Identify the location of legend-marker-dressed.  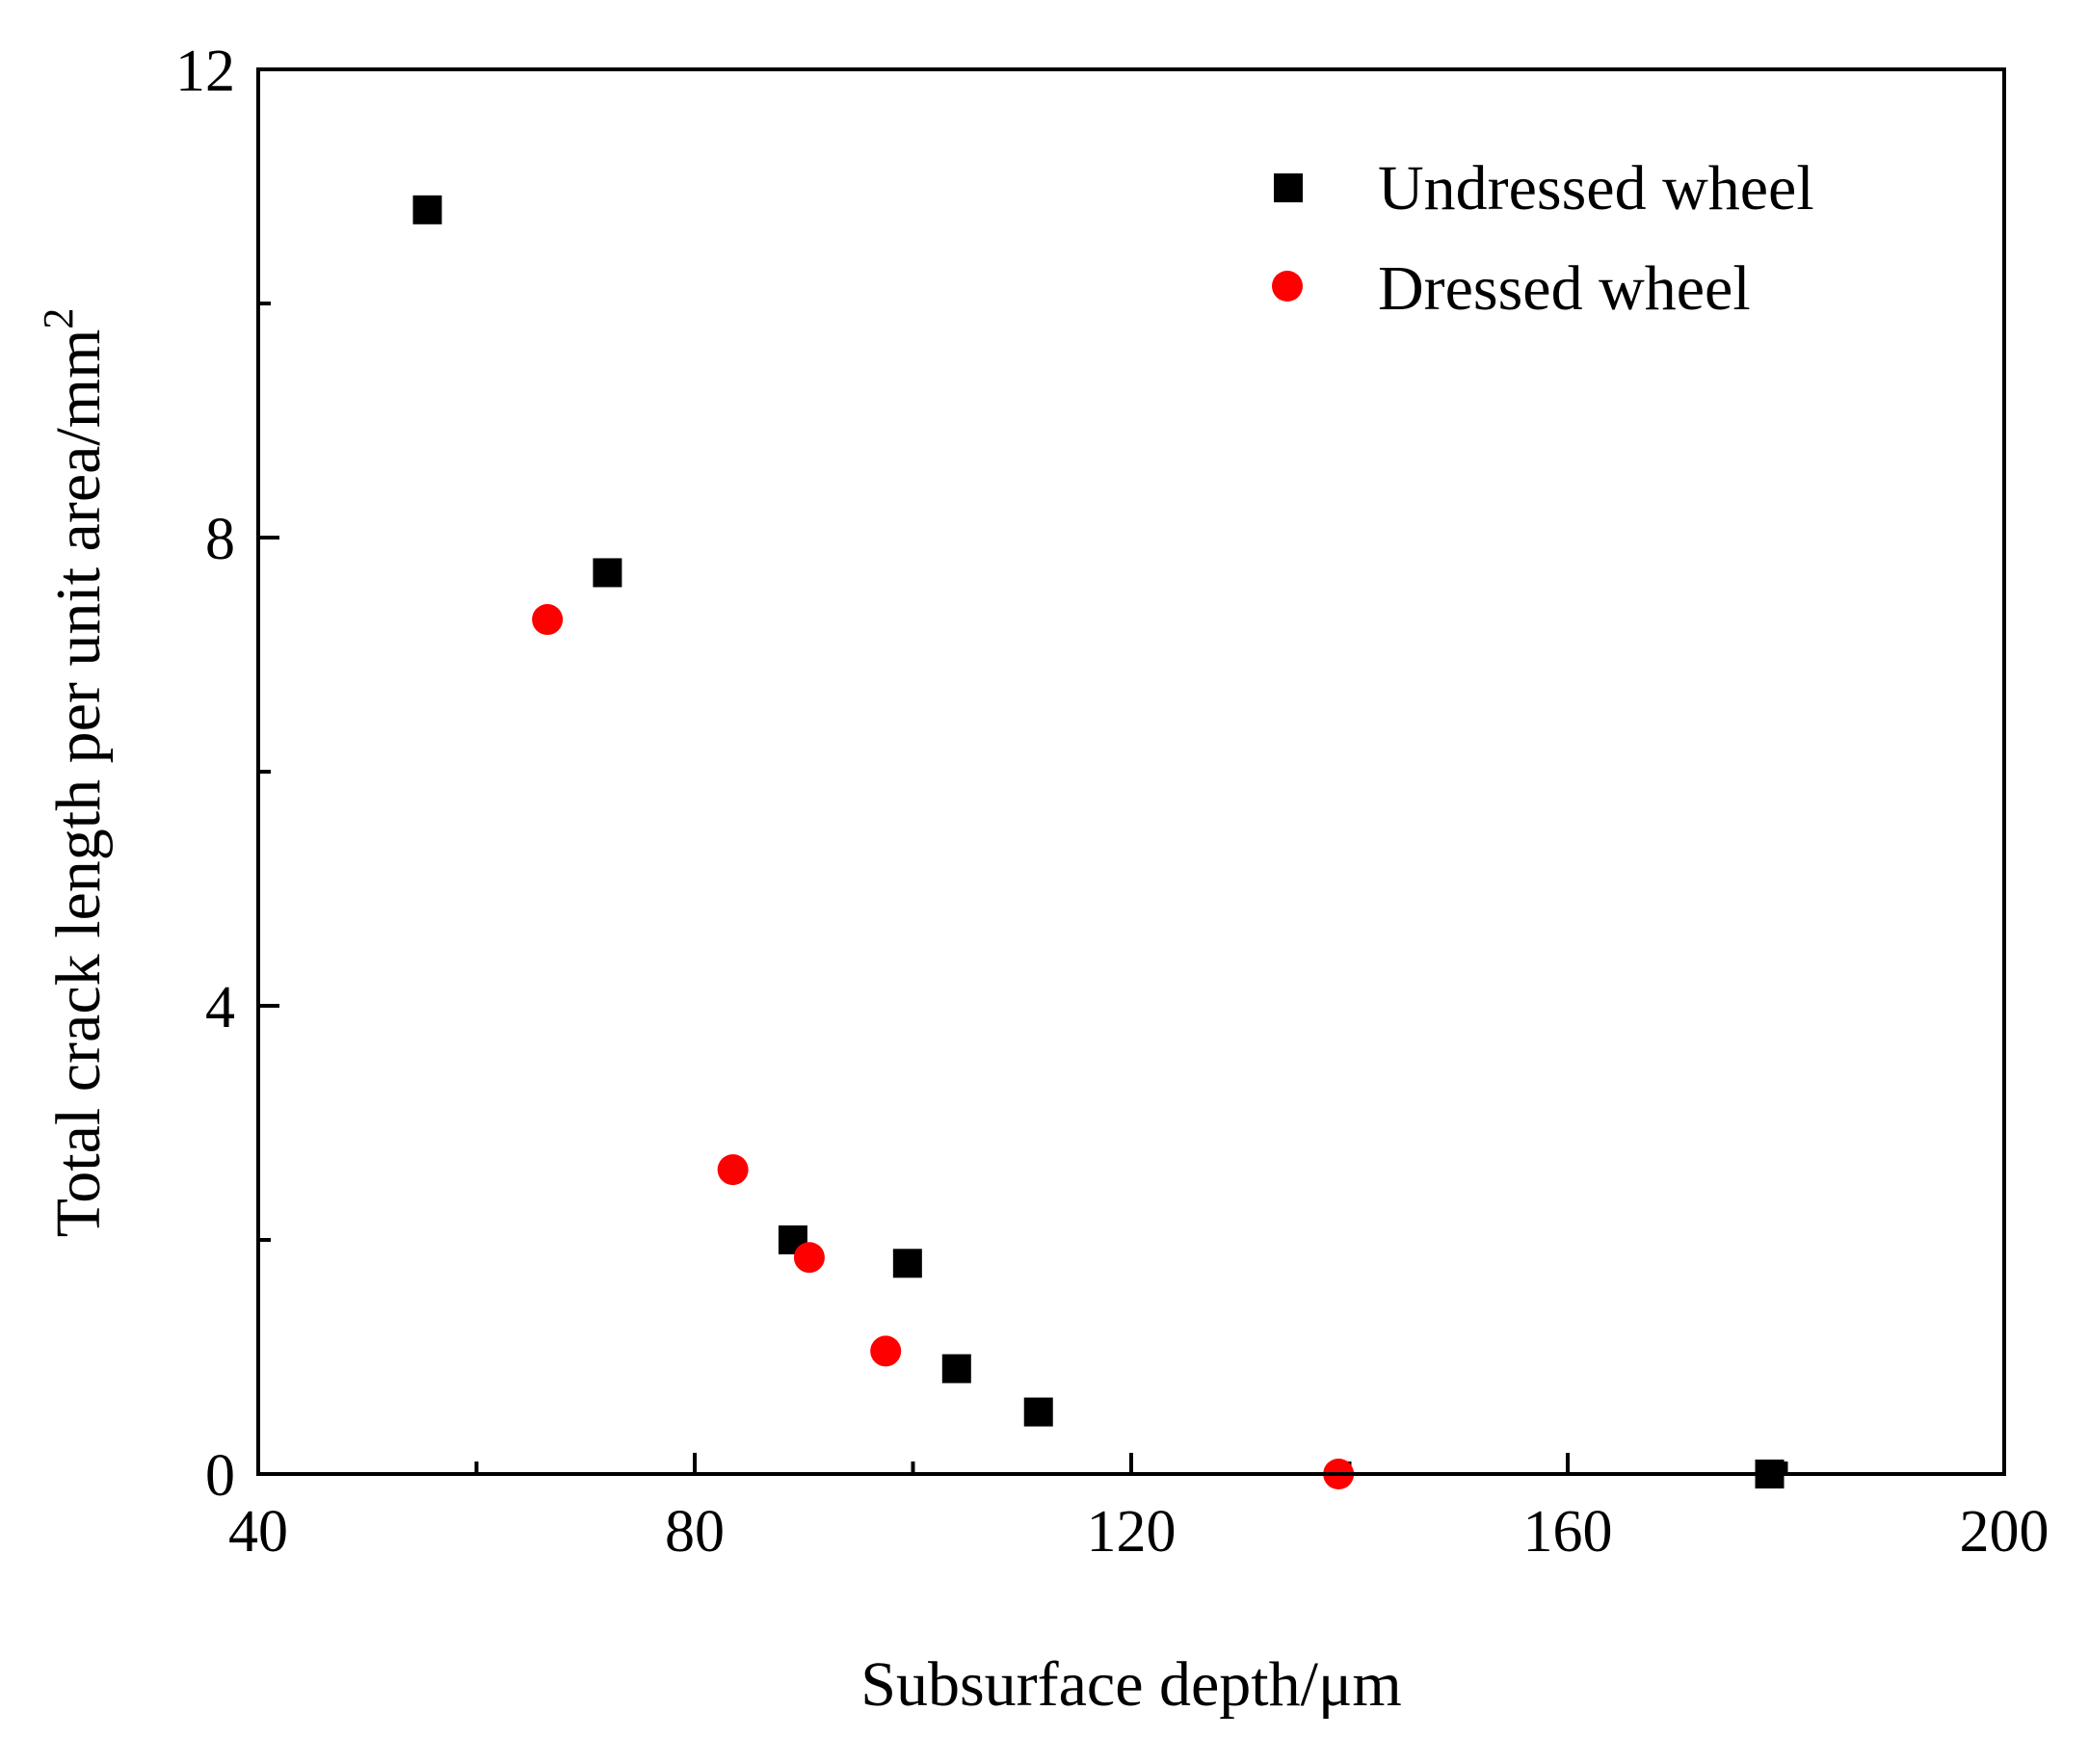
(1287, 286).